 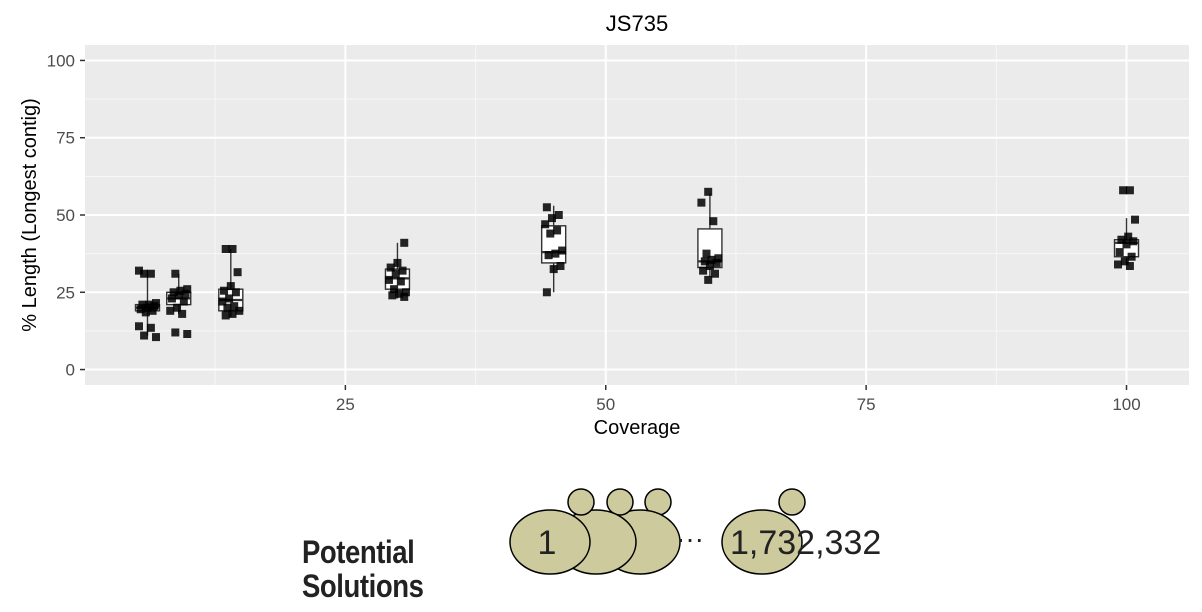 What do you see at coordinates (65, 138) in the screenshot?
I see `y-tick-label: 75` at bounding box center [65, 138].